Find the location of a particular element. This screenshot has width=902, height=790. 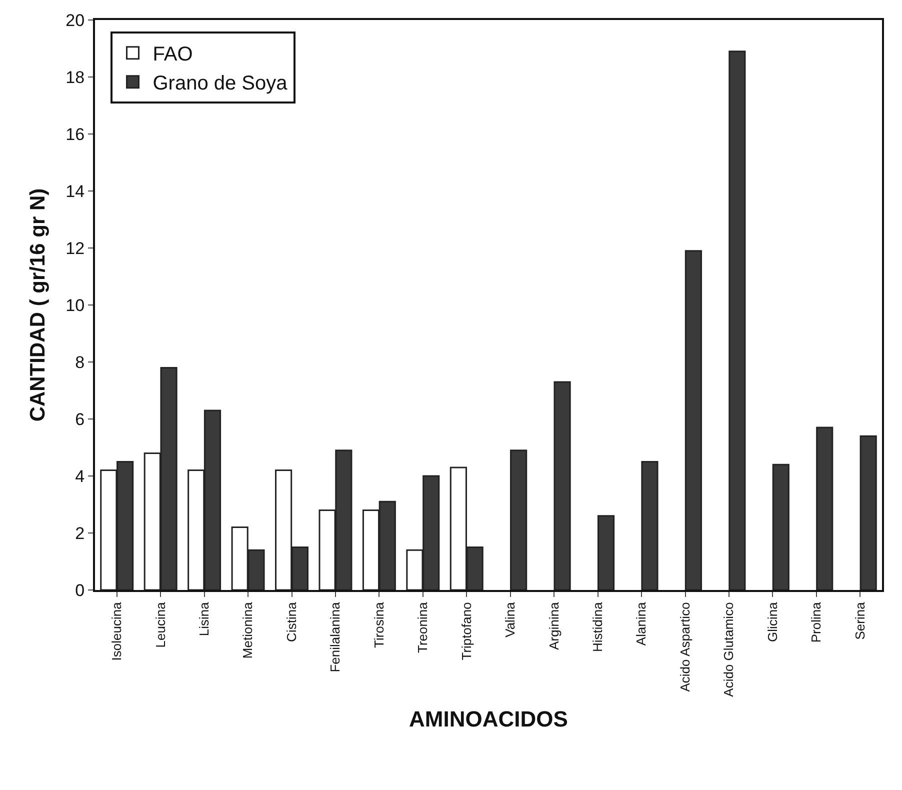

x-tick-label: Leucina is located at coordinates (160, 624).